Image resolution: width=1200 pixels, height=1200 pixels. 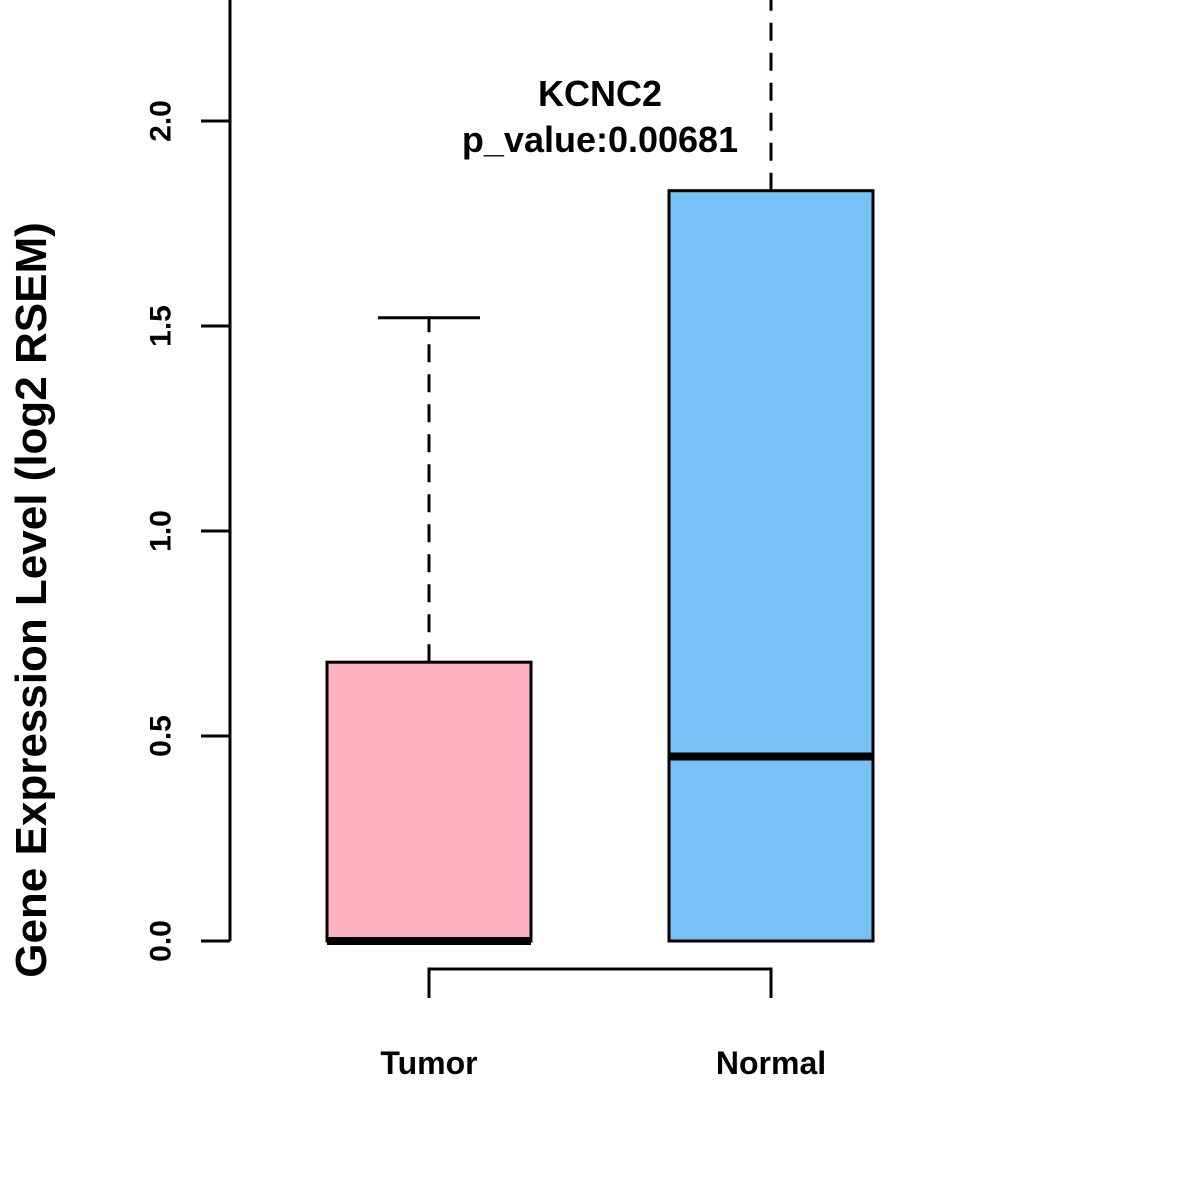 What do you see at coordinates (600, 93) in the screenshot?
I see `chart-title: KCNC2` at bounding box center [600, 93].